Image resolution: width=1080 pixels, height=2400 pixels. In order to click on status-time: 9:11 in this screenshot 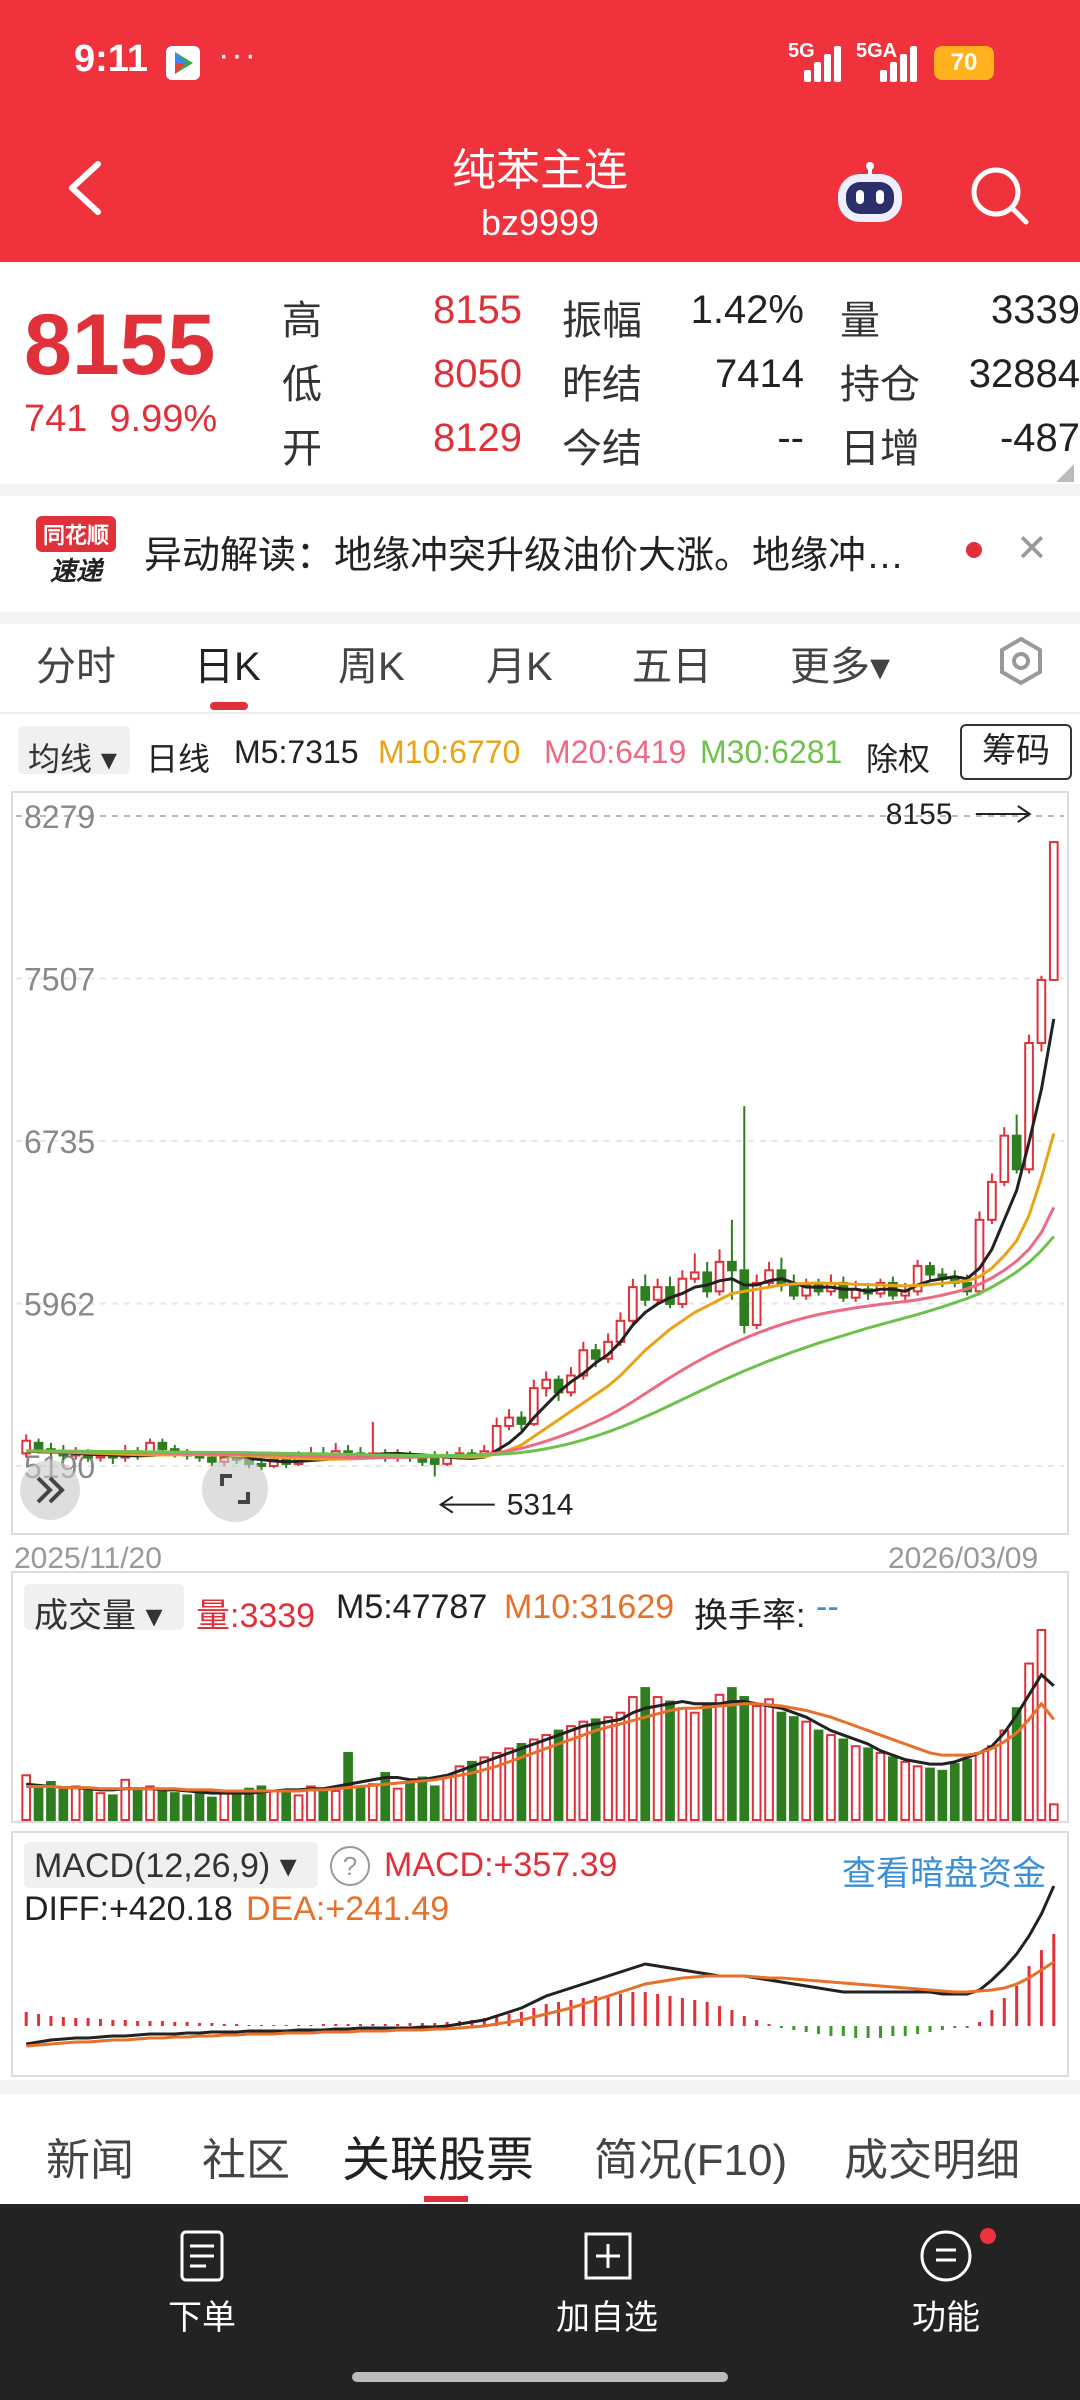, I will do `click(111, 59)`.